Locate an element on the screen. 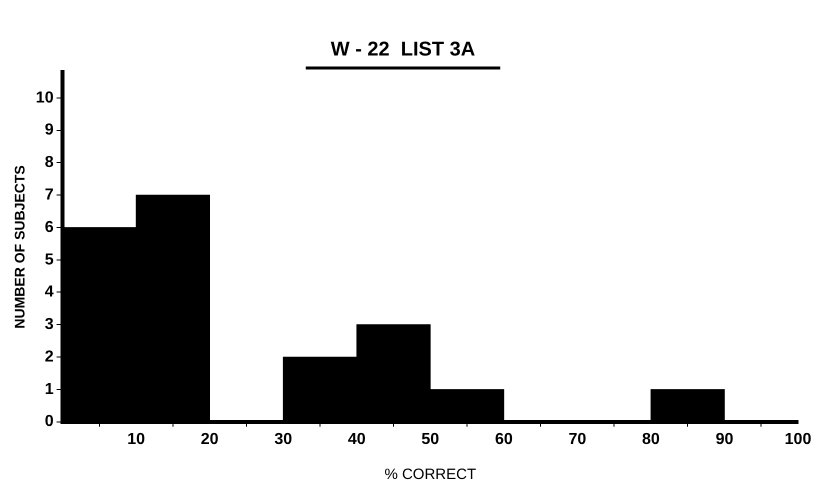 The image size is (829, 497). y-tick-label: 10 is located at coordinates (45, 97).